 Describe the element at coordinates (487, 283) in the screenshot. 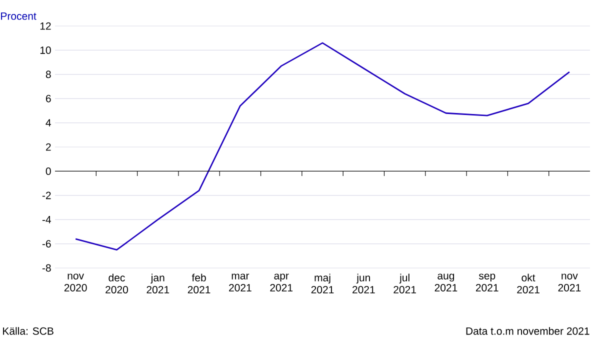

I see `x-tick-label: sep 2021` at that location.